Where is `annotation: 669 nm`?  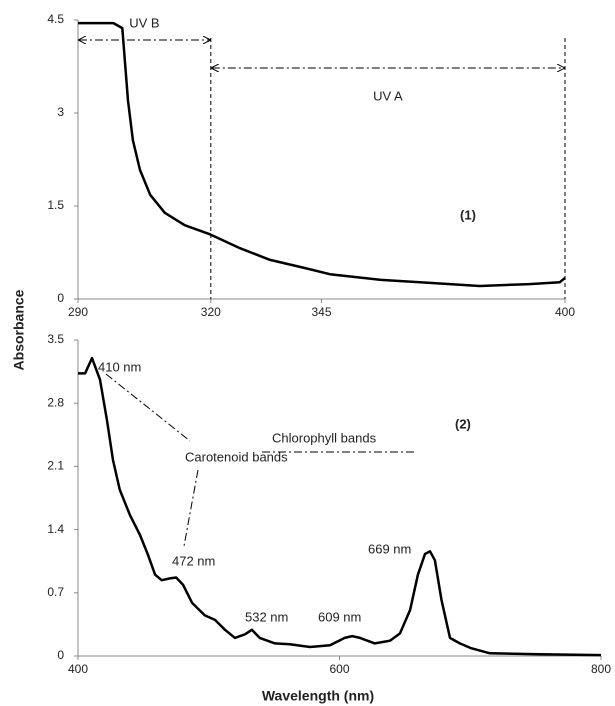 annotation: 669 nm is located at coordinates (389, 548).